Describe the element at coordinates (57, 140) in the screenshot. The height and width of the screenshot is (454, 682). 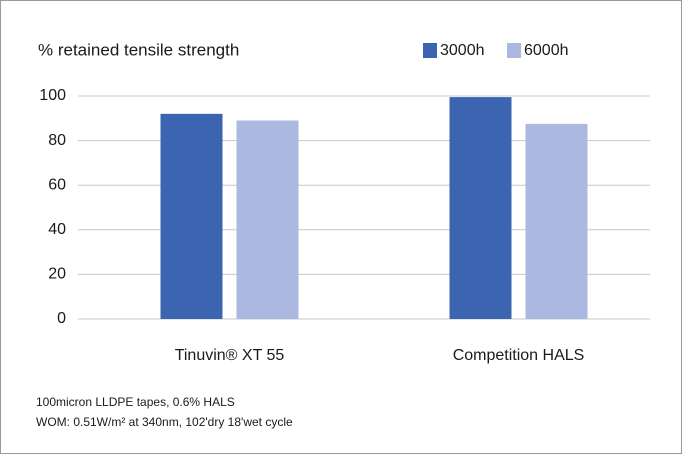
I see `y-tick-label: 80` at that location.